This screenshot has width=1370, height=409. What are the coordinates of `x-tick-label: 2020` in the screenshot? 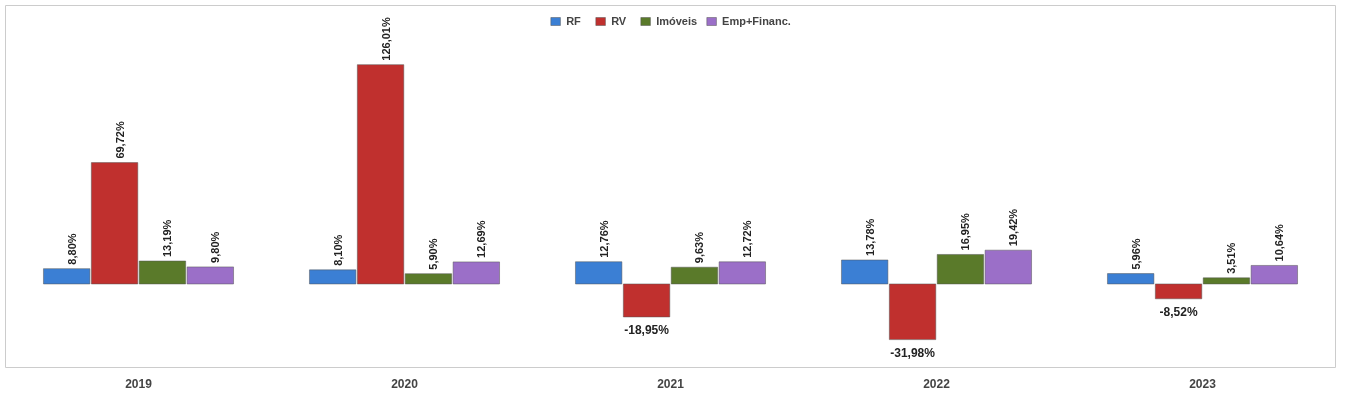 It's located at (405, 383).